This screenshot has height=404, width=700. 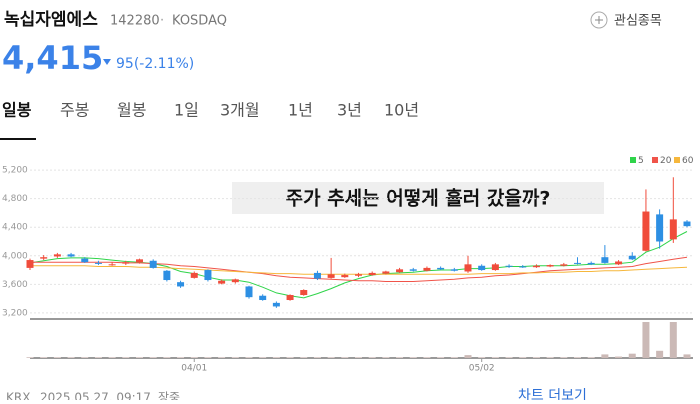 What do you see at coordinates (15, 228) in the screenshot?
I see `y-tick-label: 4,400` at bounding box center [15, 228].